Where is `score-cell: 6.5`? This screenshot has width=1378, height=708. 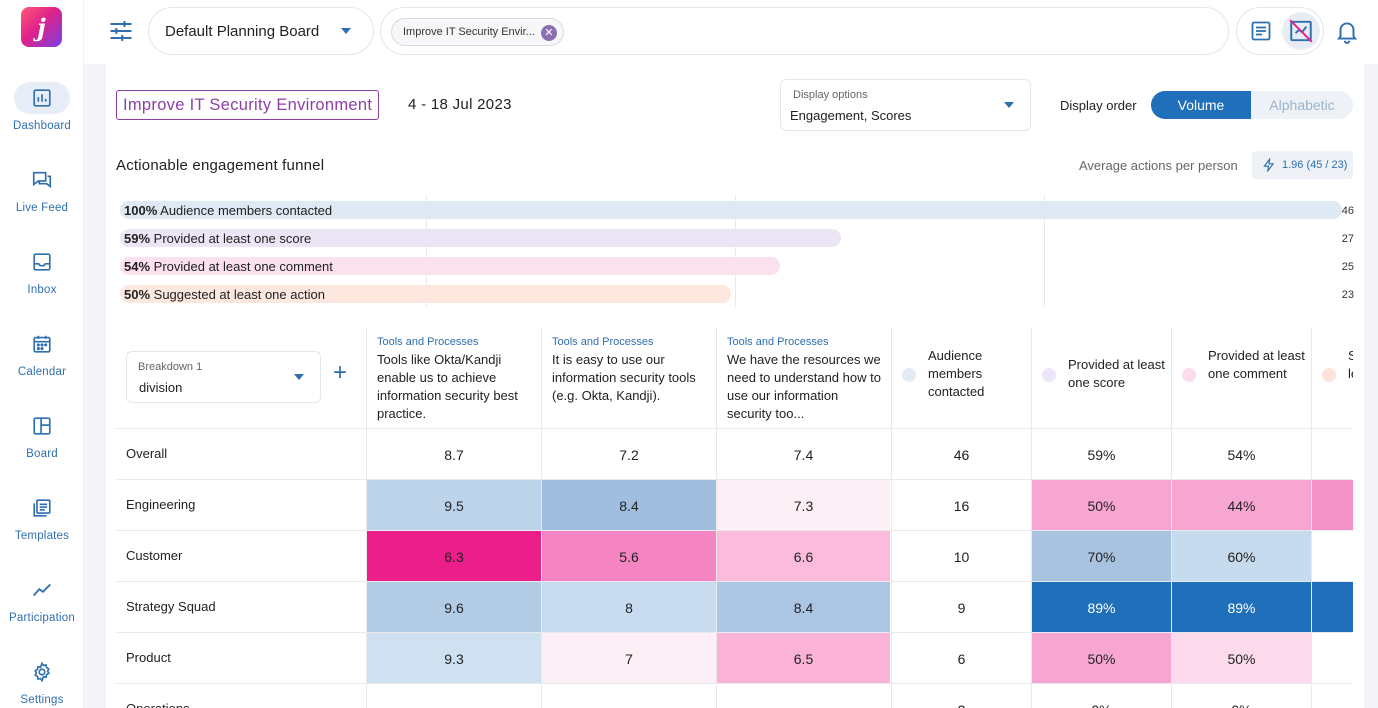
score-cell: 6.5 is located at coordinates (803, 658).